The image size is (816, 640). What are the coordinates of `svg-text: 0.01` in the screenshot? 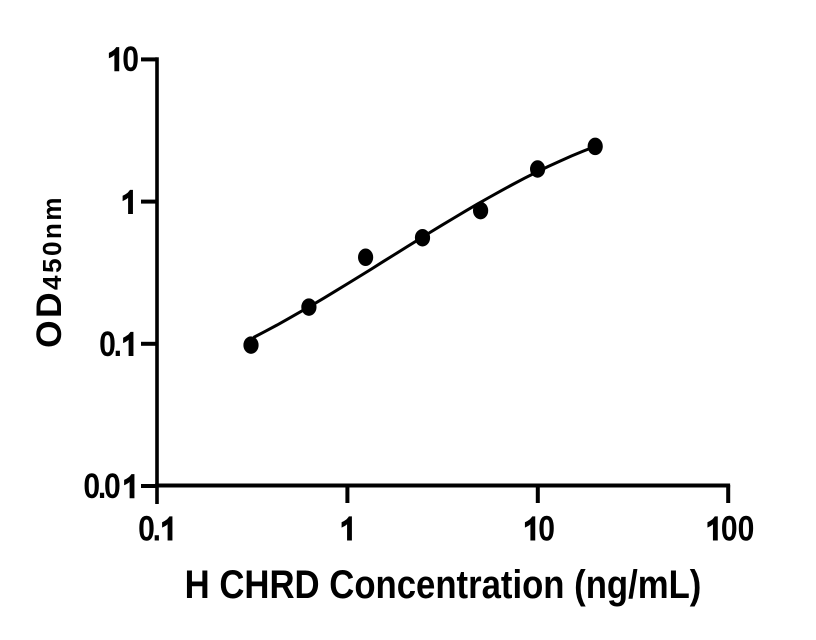 It's located at (110, 486).